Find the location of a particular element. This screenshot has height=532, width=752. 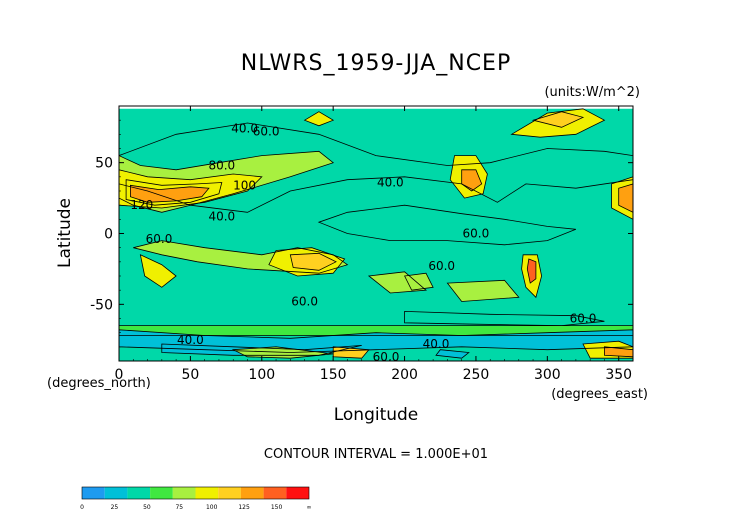

x-tick-label-150: 150 is located at coordinates (333, 375).